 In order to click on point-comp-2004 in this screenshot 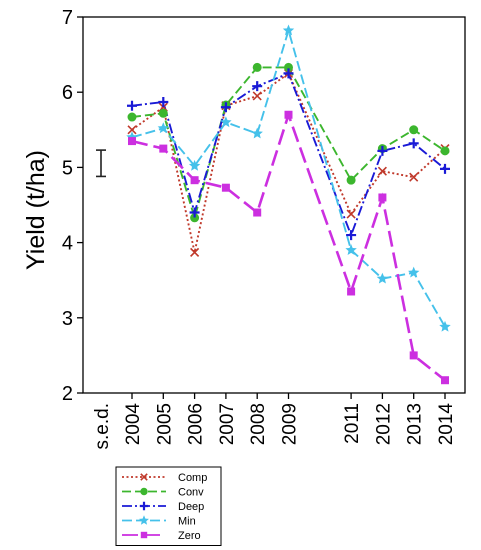, I will do `click(132, 130)`.